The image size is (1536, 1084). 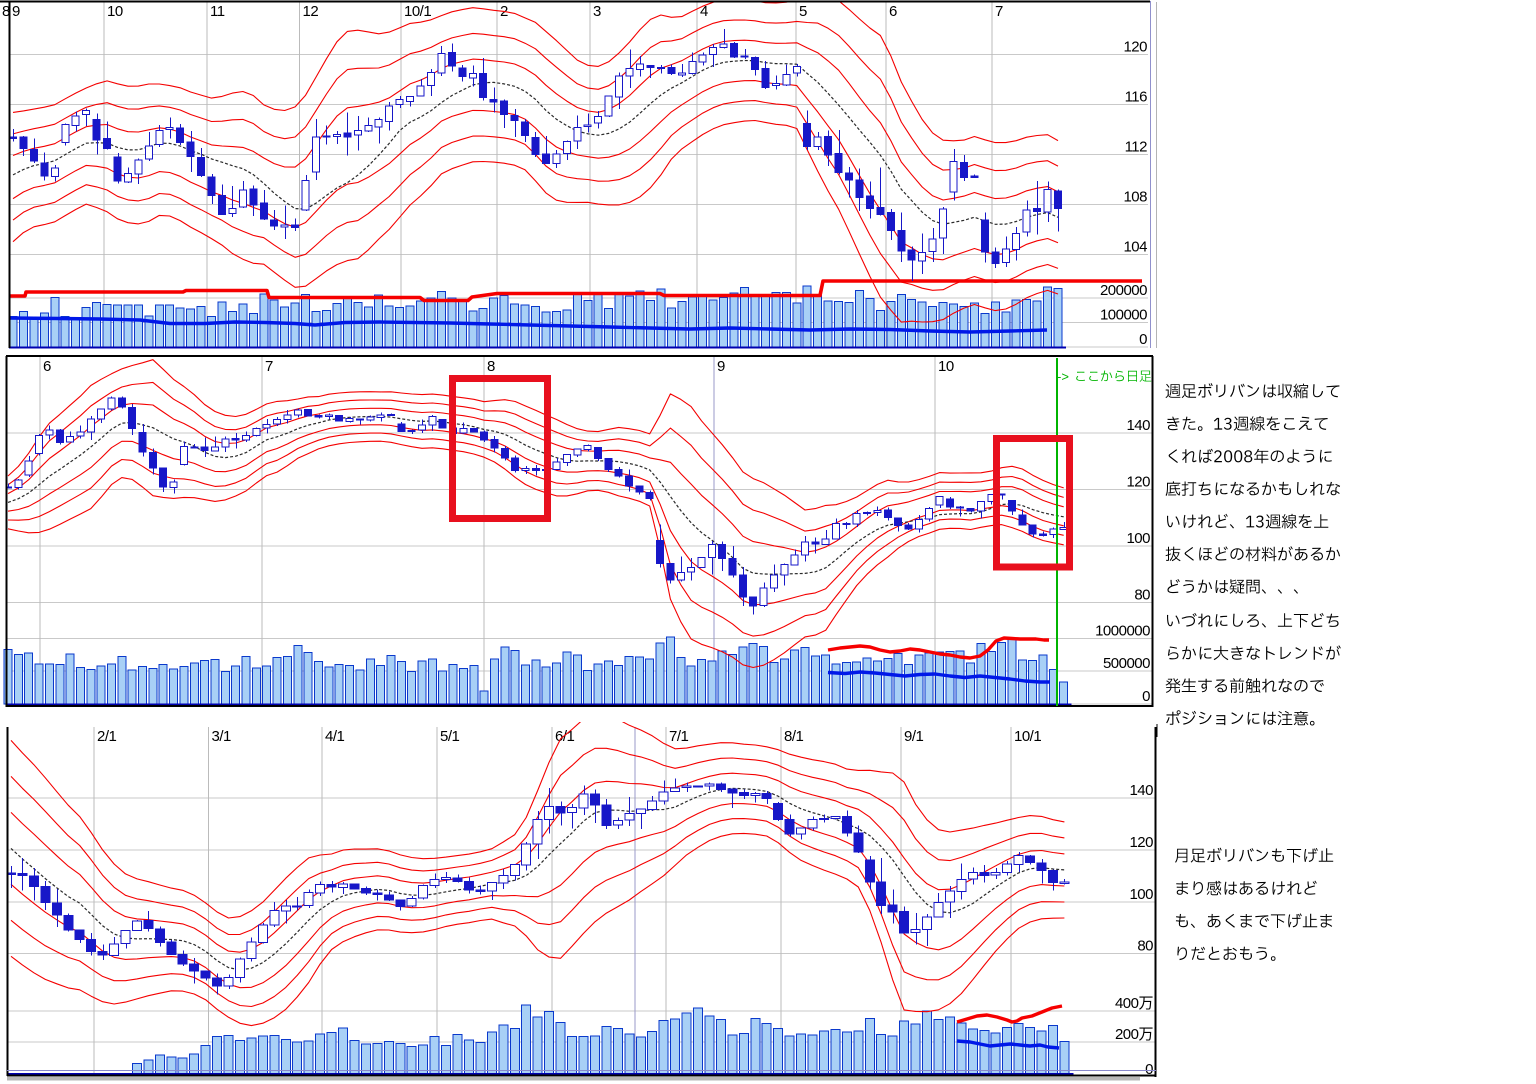 What do you see at coordinates (1136, 97) in the screenshot?
I see `svg-text: 116` at bounding box center [1136, 97].